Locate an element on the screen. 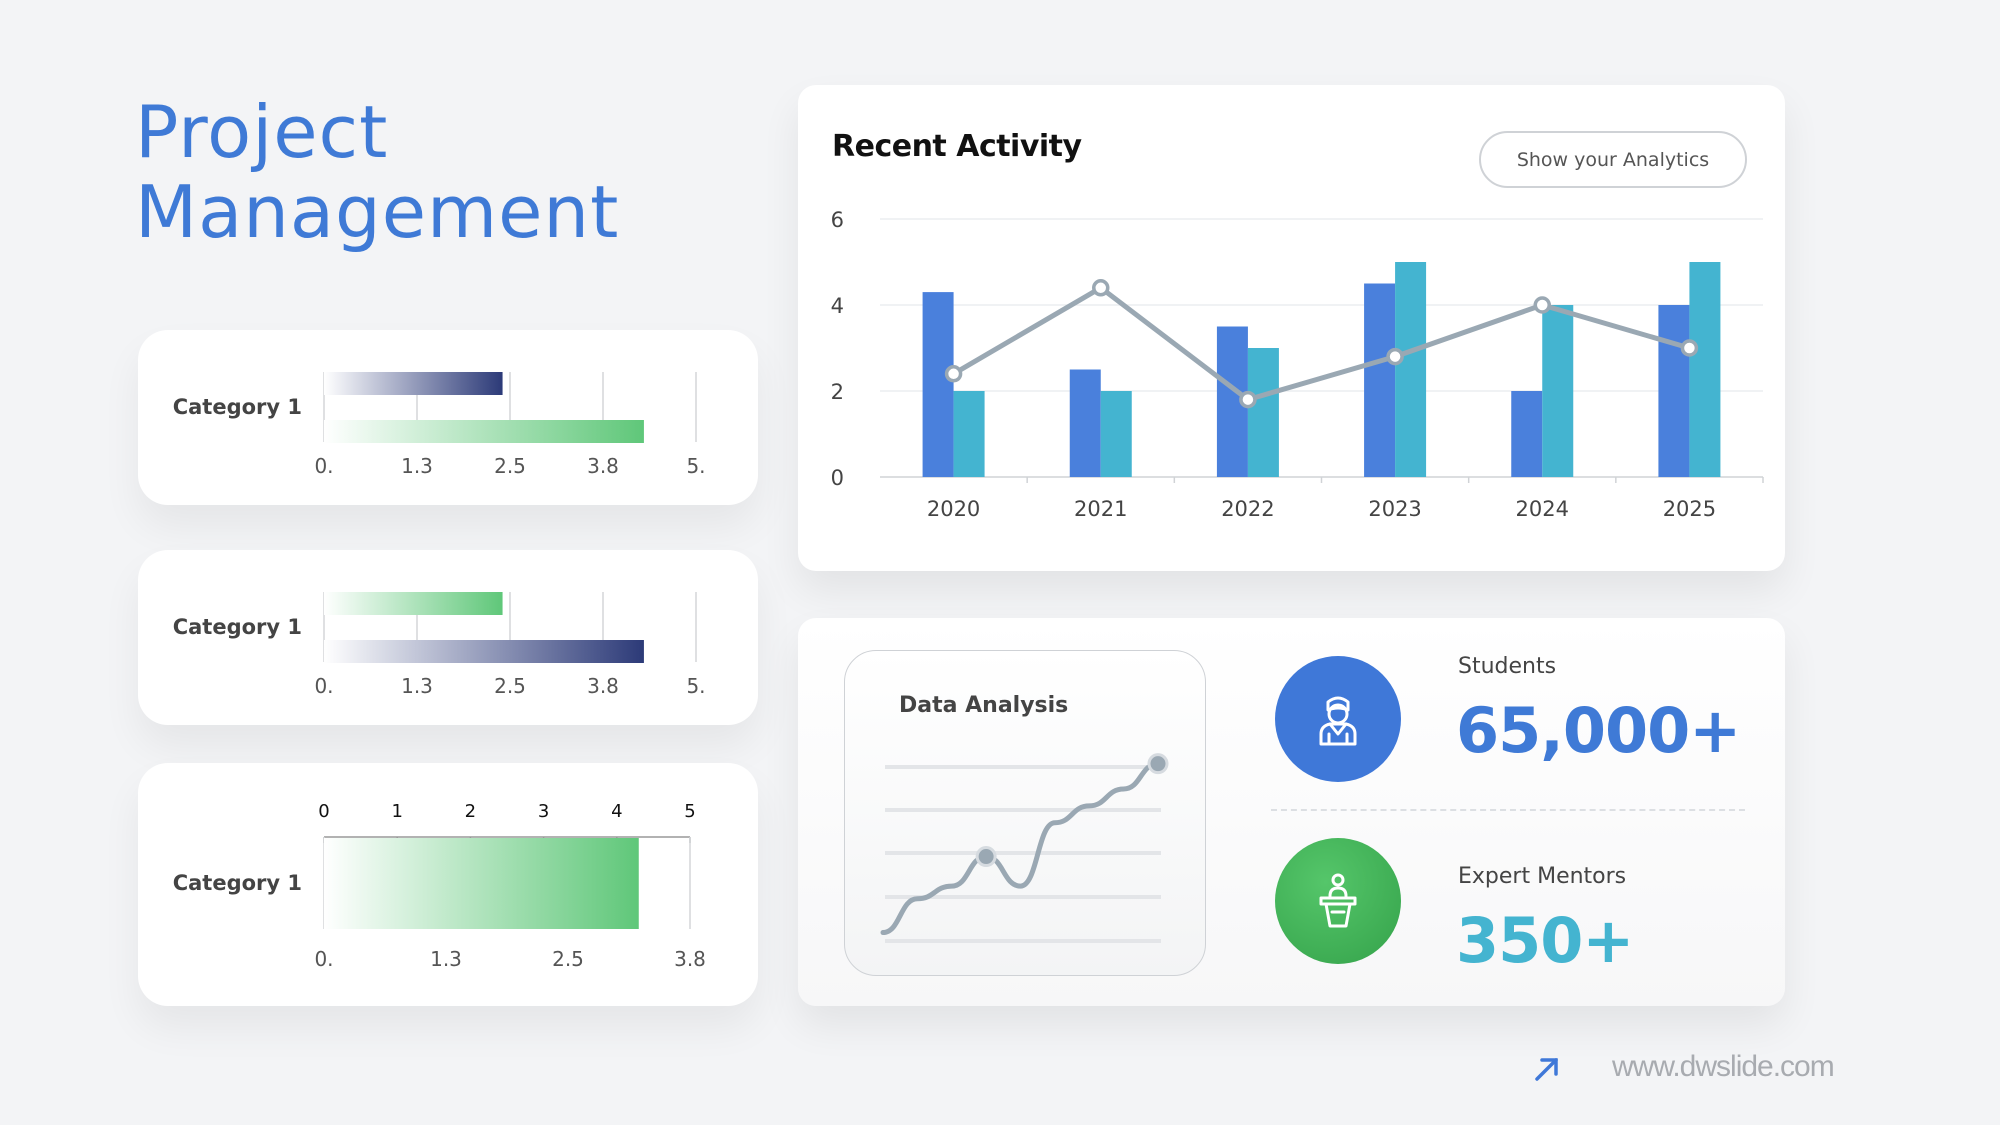  x-tick-label: 2023 is located at coordinates (1394, 509).